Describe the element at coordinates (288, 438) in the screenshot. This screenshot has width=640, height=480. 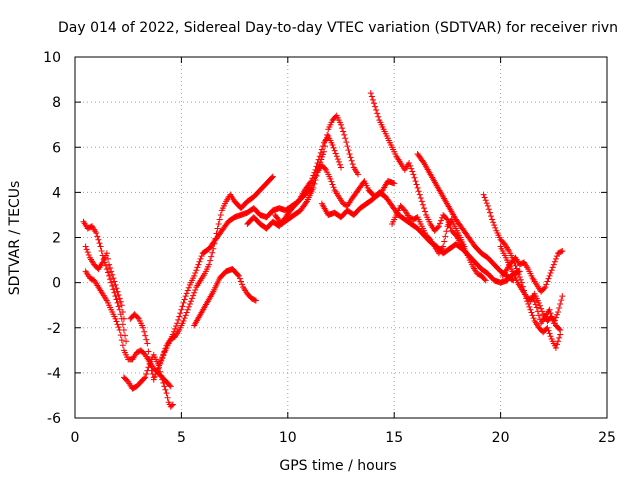
I see `x-tick-label: 10` at that location.